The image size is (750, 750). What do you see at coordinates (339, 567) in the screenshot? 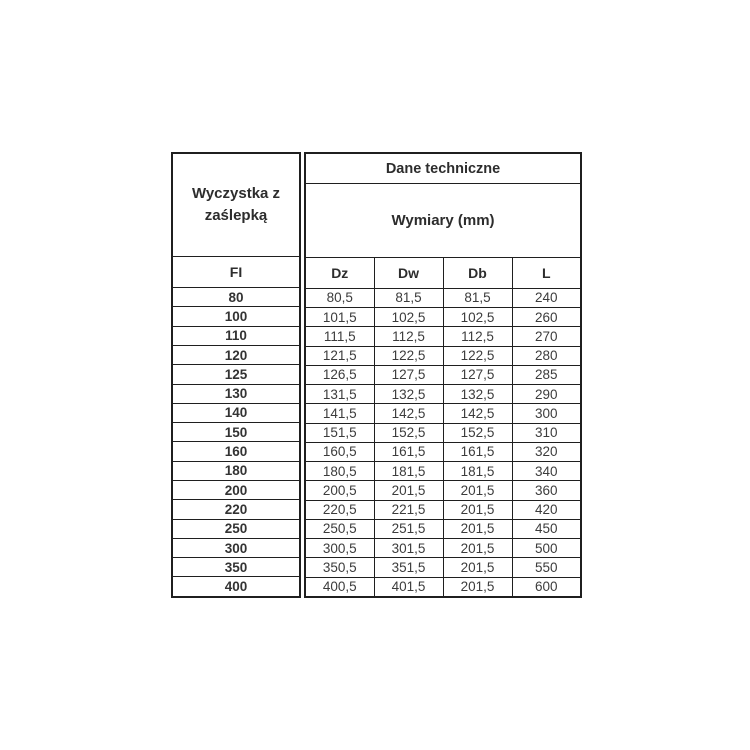
I see `value-cell: 350,5` at bounding box center [339, 567].